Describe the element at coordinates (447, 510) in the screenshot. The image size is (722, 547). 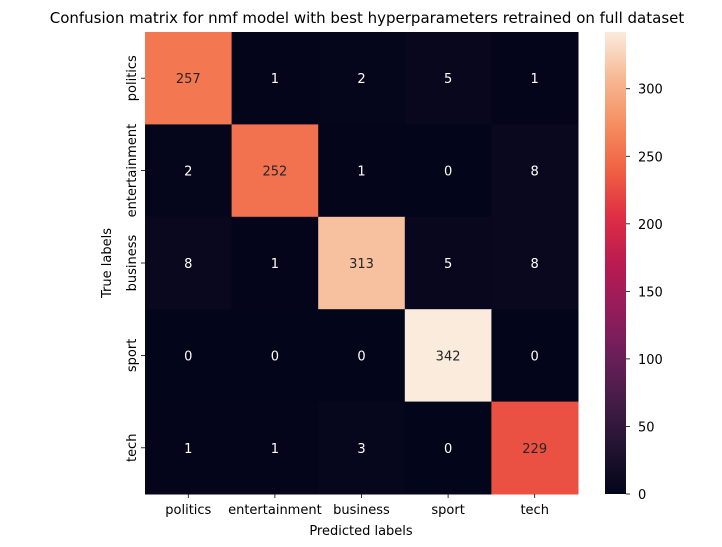
I see `x-tick-label: sport` at that location.